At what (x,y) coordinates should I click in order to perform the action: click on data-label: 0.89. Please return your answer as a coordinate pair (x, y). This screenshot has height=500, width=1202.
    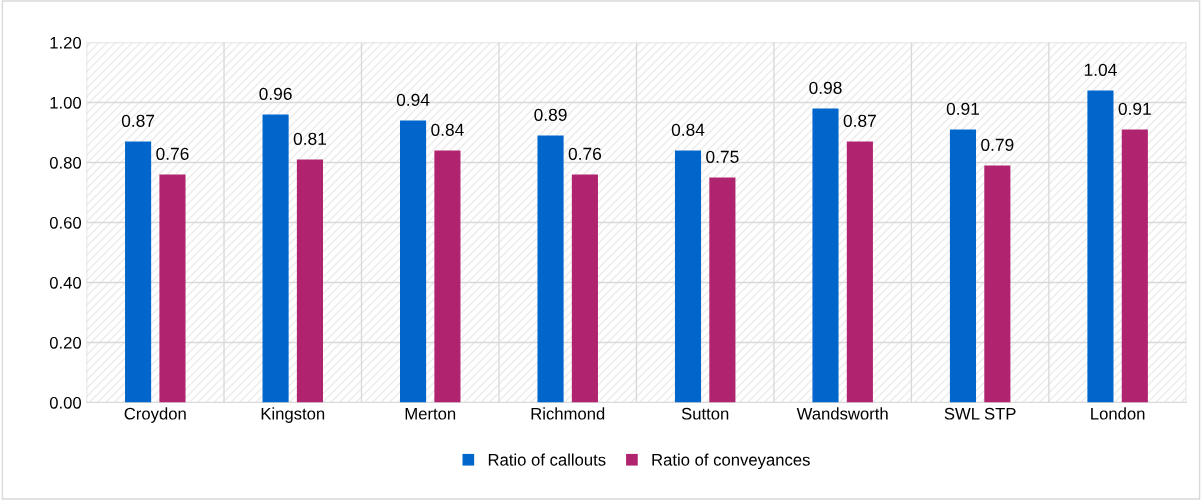
    Looking at the image, I should click on (550, 114).